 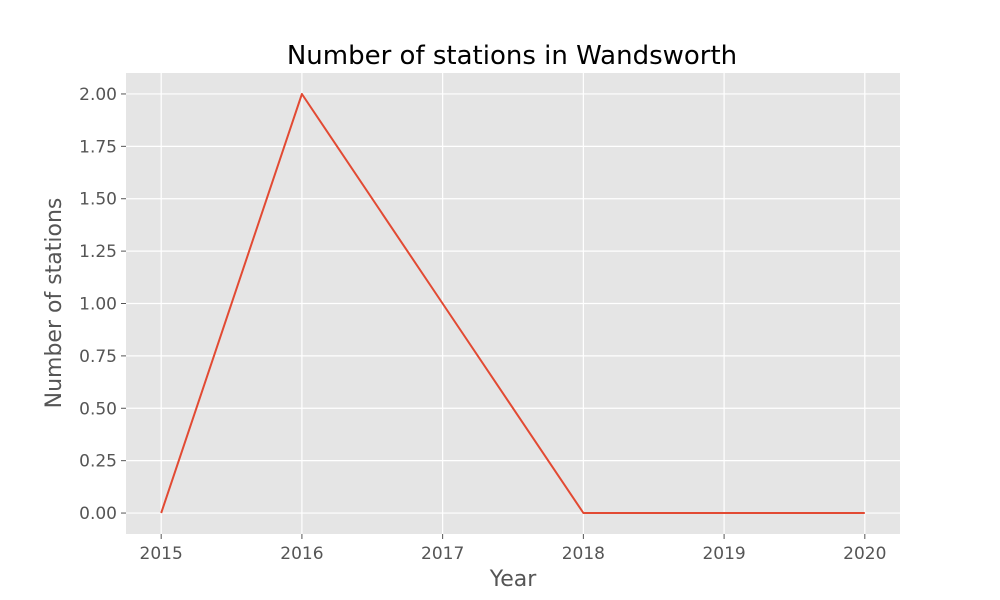 What do you see at coordinates (98, 200) in the screenshot?
I see `y-tick-label: 1.50` at bounding box center [98, 200].